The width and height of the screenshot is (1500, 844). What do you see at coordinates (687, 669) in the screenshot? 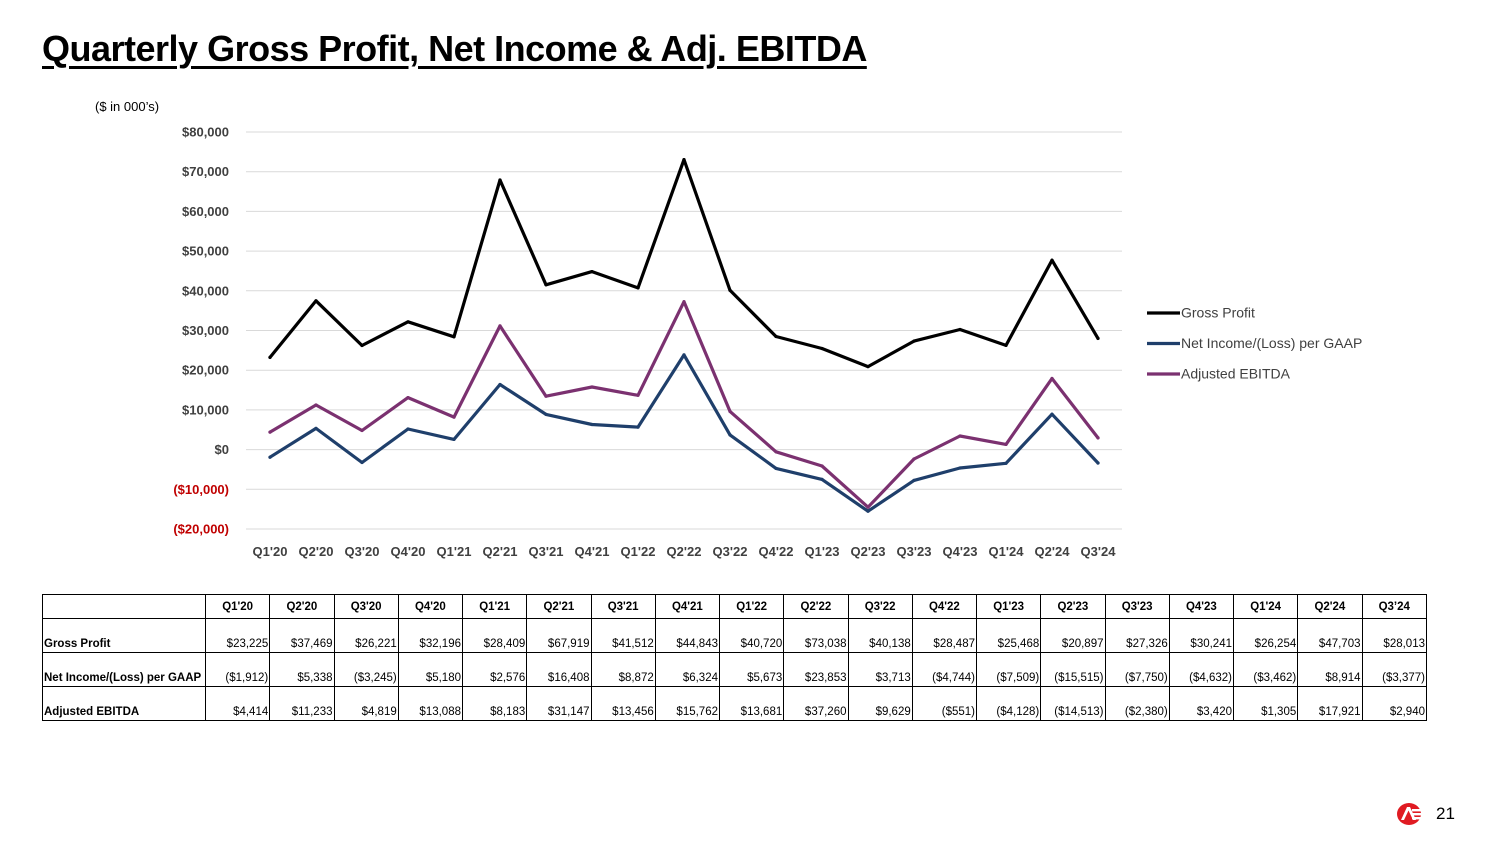
I see `table-cell: $6,324` at bounding box center [687, 669].